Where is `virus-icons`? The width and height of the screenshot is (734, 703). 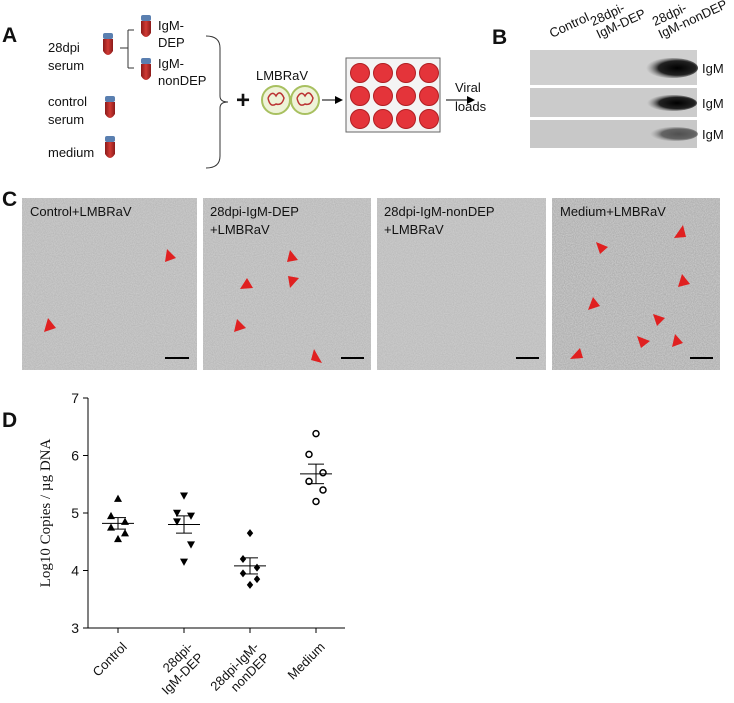 virus-icons is located at coordinates (290, 100).